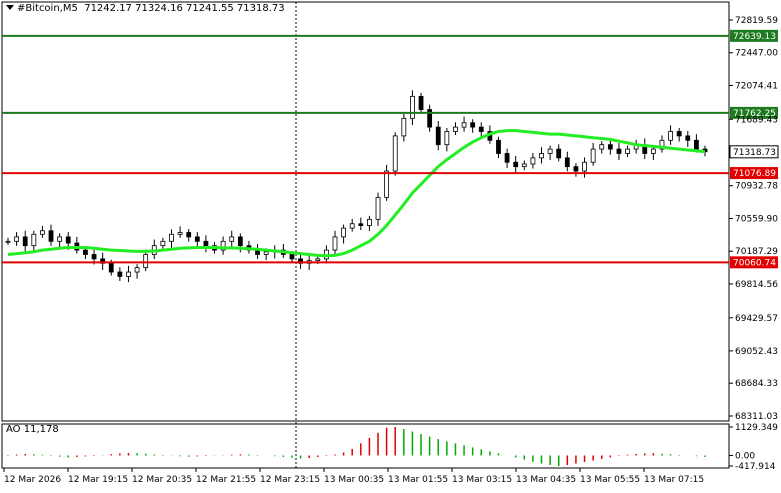 This screenshot has width=781, height=493. What do you see at coordinates (482, 480) in the screenshot?
I see `time-tick-label: 13 Mar 03:15` at bounding box center [482, 480].